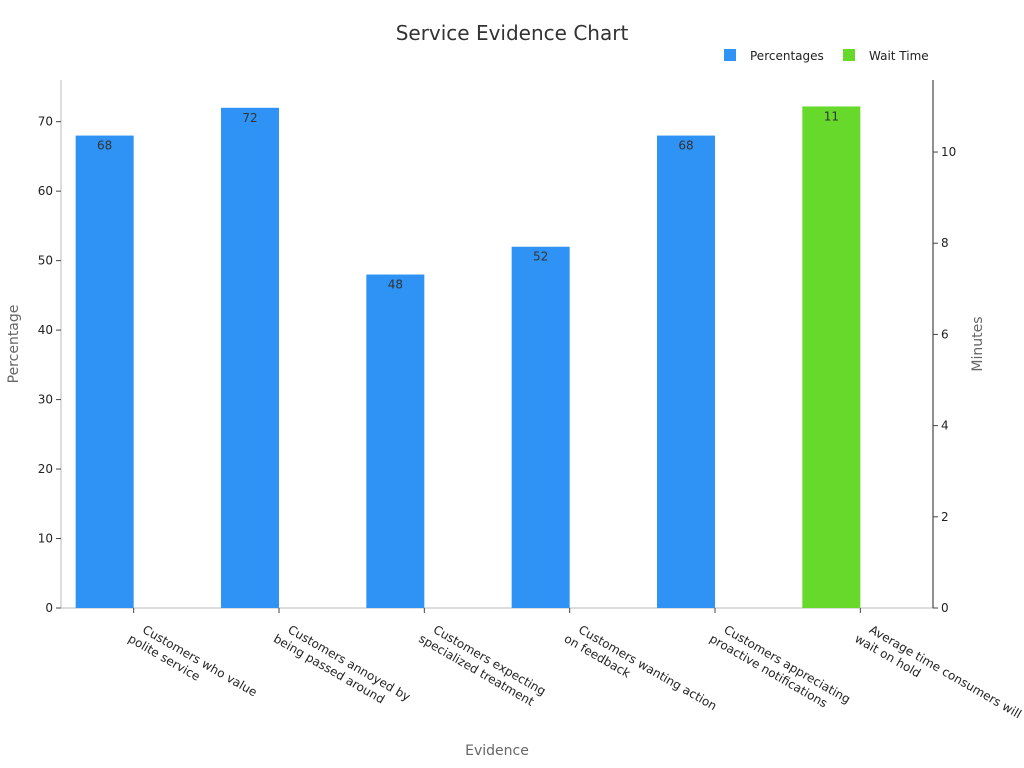  What do you see at coordinates (826, 56) in the screenshot?
I see `legend: Percentages Wait Time` at bounding box center [826, 56].